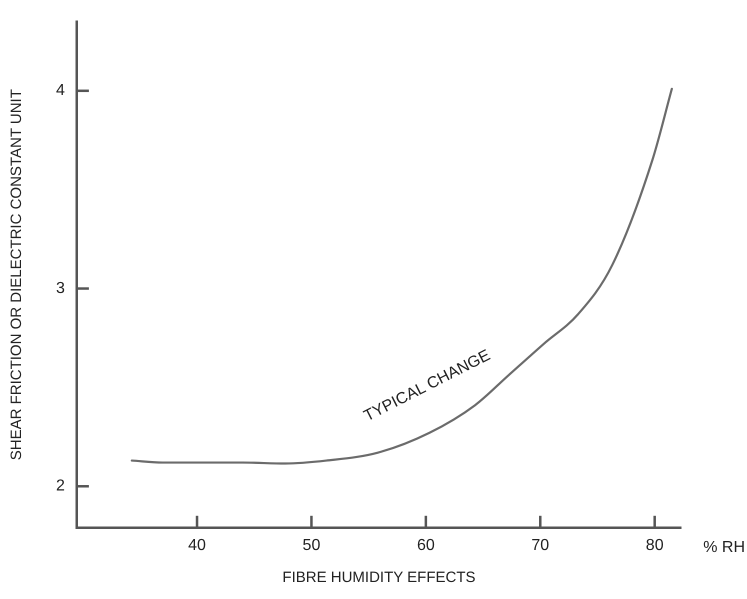 The width and height of the screenshot is (747, 599). Describe the element at coordinates (655, 545) in the screenshot. I see `x-tick-label: 80` at that location.